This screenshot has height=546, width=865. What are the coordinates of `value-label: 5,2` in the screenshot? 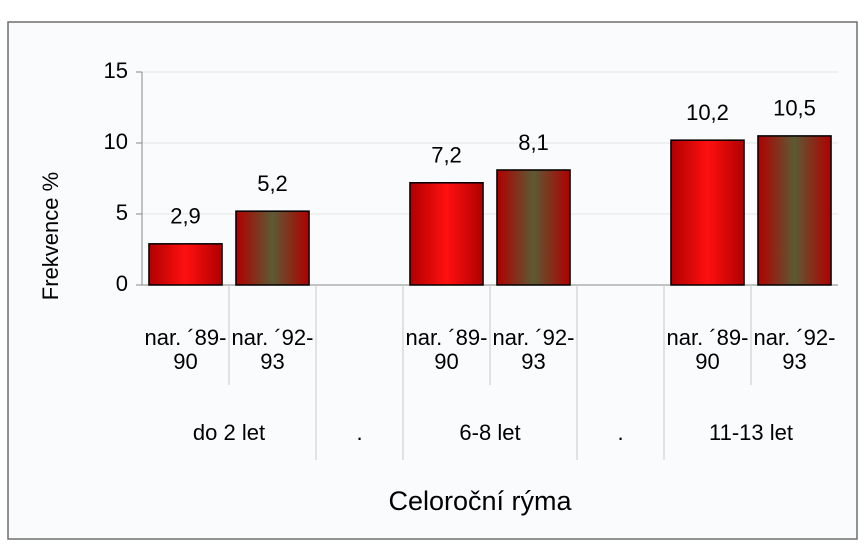 It's located at (272, 183).